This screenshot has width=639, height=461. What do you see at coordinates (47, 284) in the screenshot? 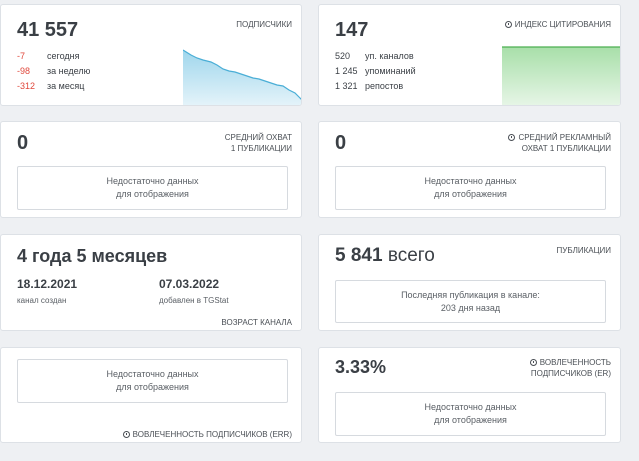
I see `created-date: 18.12.2021` at bounding box center [47, 284].